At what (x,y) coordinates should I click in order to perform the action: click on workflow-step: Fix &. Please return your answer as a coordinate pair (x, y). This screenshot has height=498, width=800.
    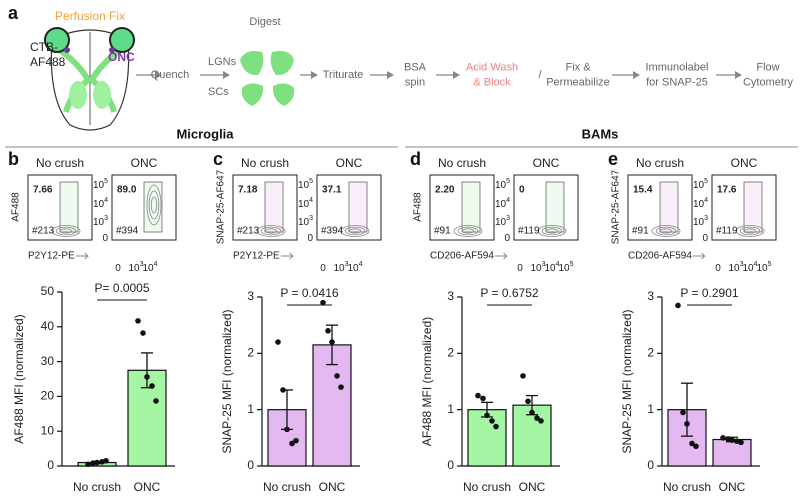
    Looking at the image, I should click on (578, 67).